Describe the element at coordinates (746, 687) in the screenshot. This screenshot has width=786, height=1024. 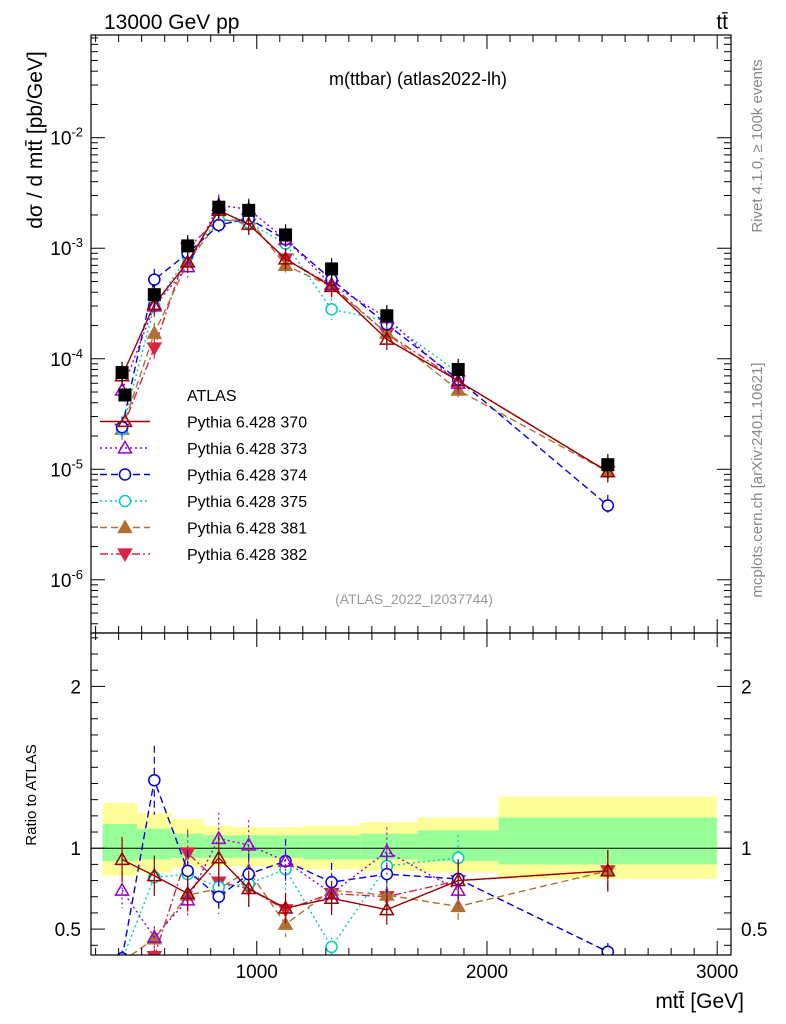
I see `ratio-y-tick-label-right: 2` at that location.